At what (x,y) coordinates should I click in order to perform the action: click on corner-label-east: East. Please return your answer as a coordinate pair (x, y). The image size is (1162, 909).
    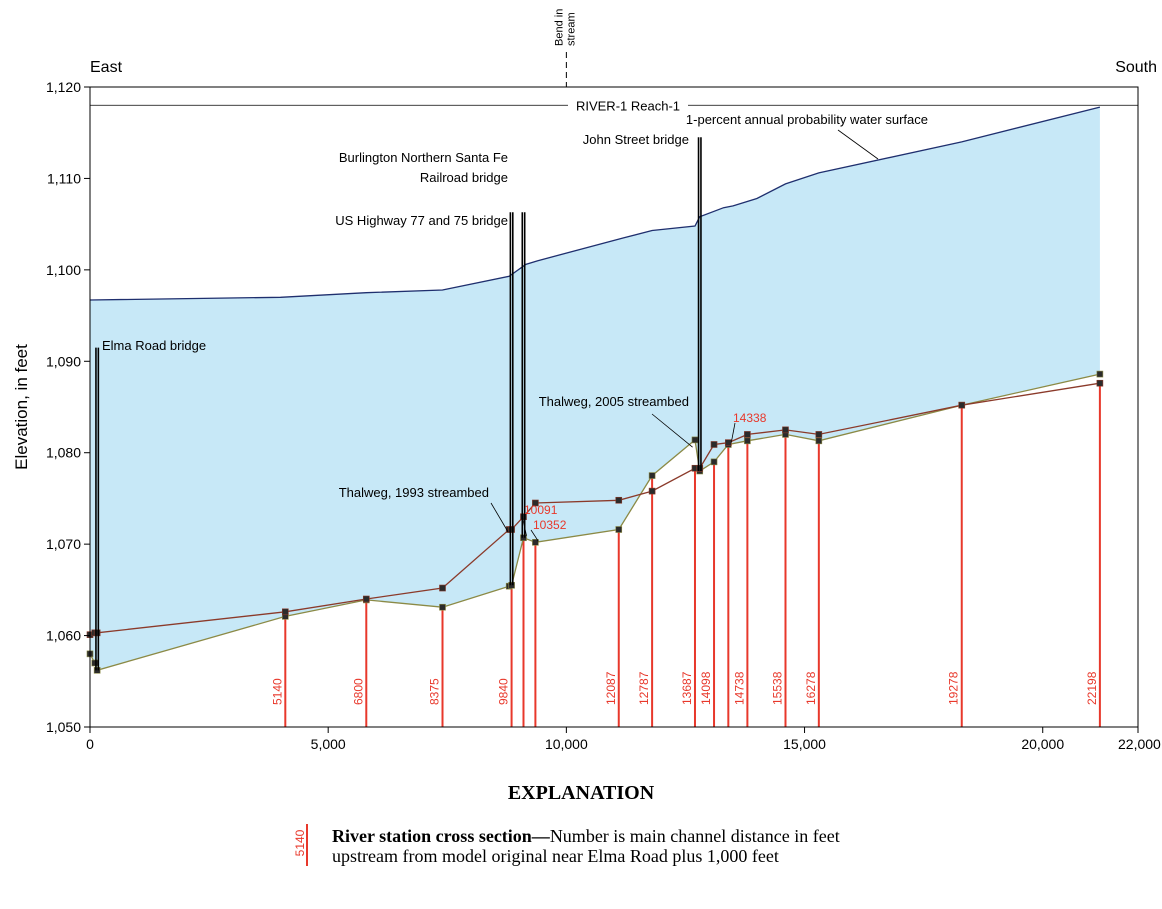
    Looking at the image, I should click on (106, 67).